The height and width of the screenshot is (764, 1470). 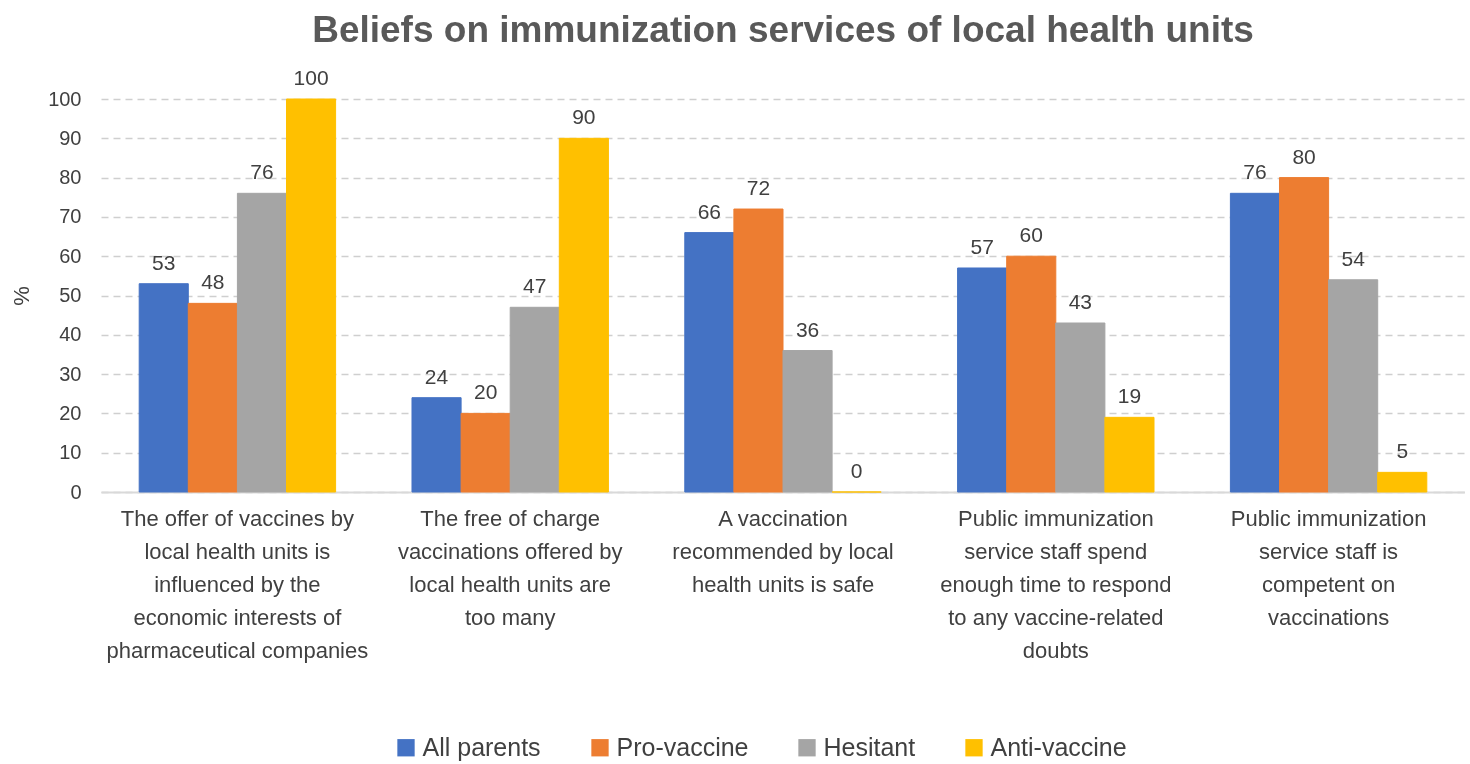 What do you see at coordinates (682, 746) in the screenshot?
I see `legend-label: Pro-vaccine` at bounding box center [682, 746].